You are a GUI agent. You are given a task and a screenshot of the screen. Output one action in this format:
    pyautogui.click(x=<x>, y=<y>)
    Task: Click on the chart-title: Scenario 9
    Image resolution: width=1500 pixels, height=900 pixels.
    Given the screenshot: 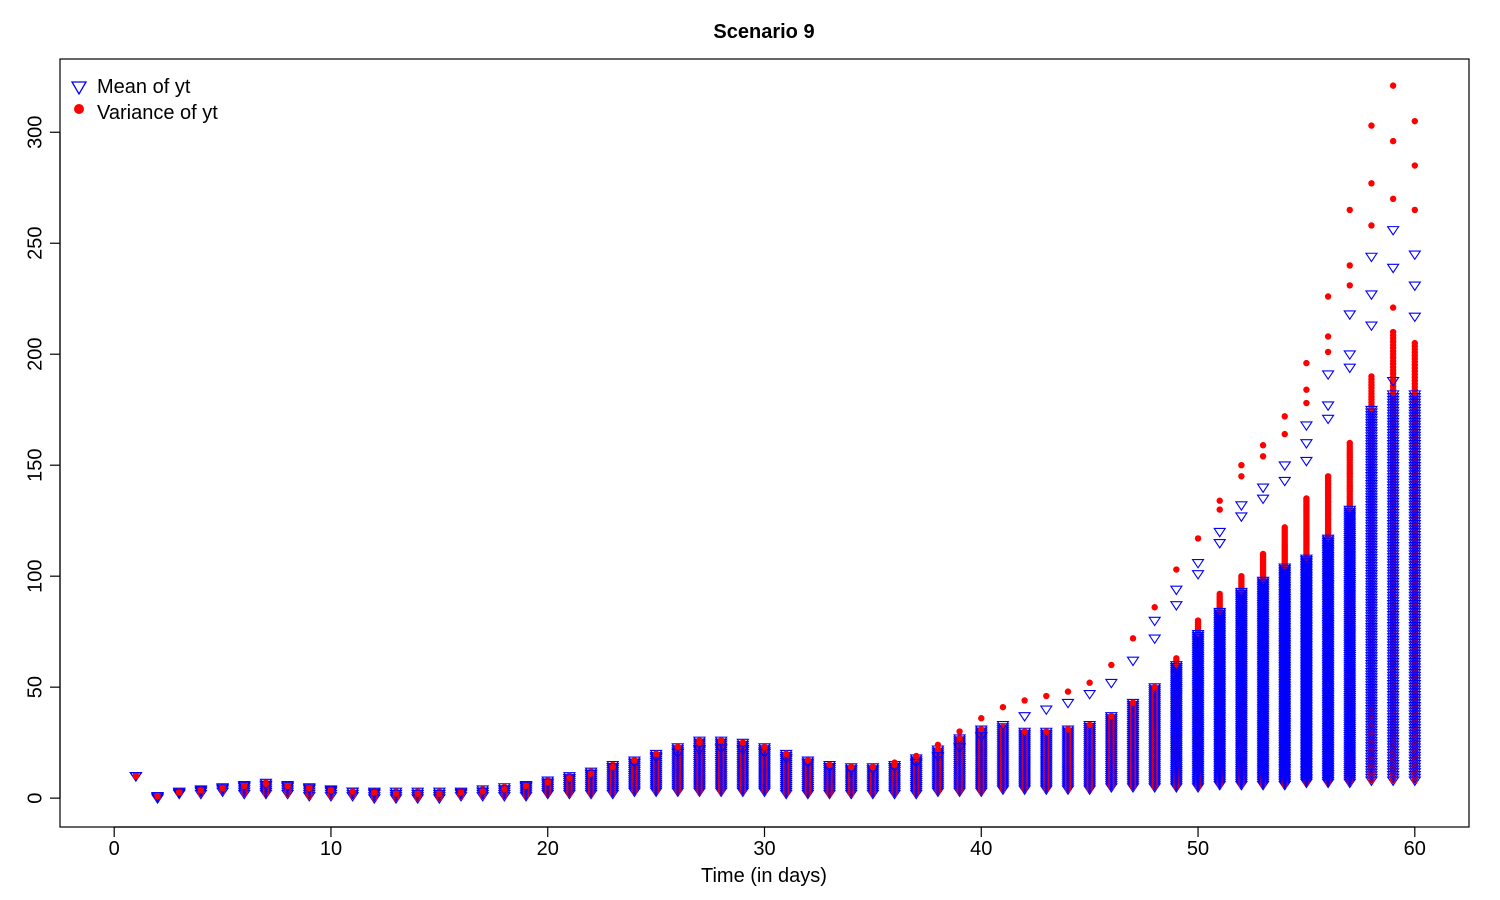 What is the action you would take?
    pyautogui.click(x=763, y=32)
    